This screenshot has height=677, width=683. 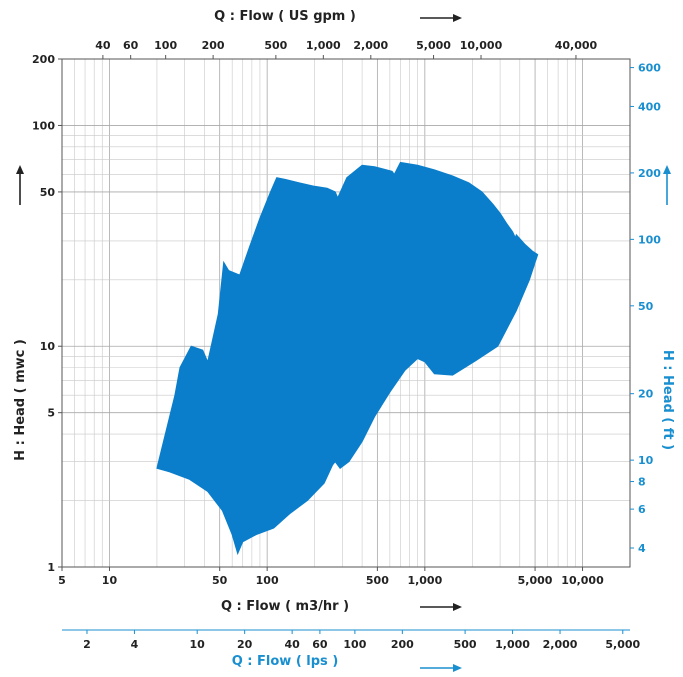 I want to click on x-top-tick-label: 100, so click(x=165, y=45).